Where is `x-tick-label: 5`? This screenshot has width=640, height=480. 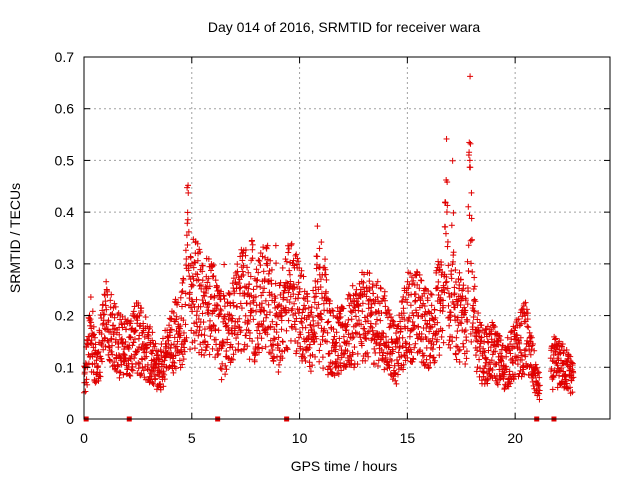
x-tick-label: 5 is located at coordinates (192, 438).